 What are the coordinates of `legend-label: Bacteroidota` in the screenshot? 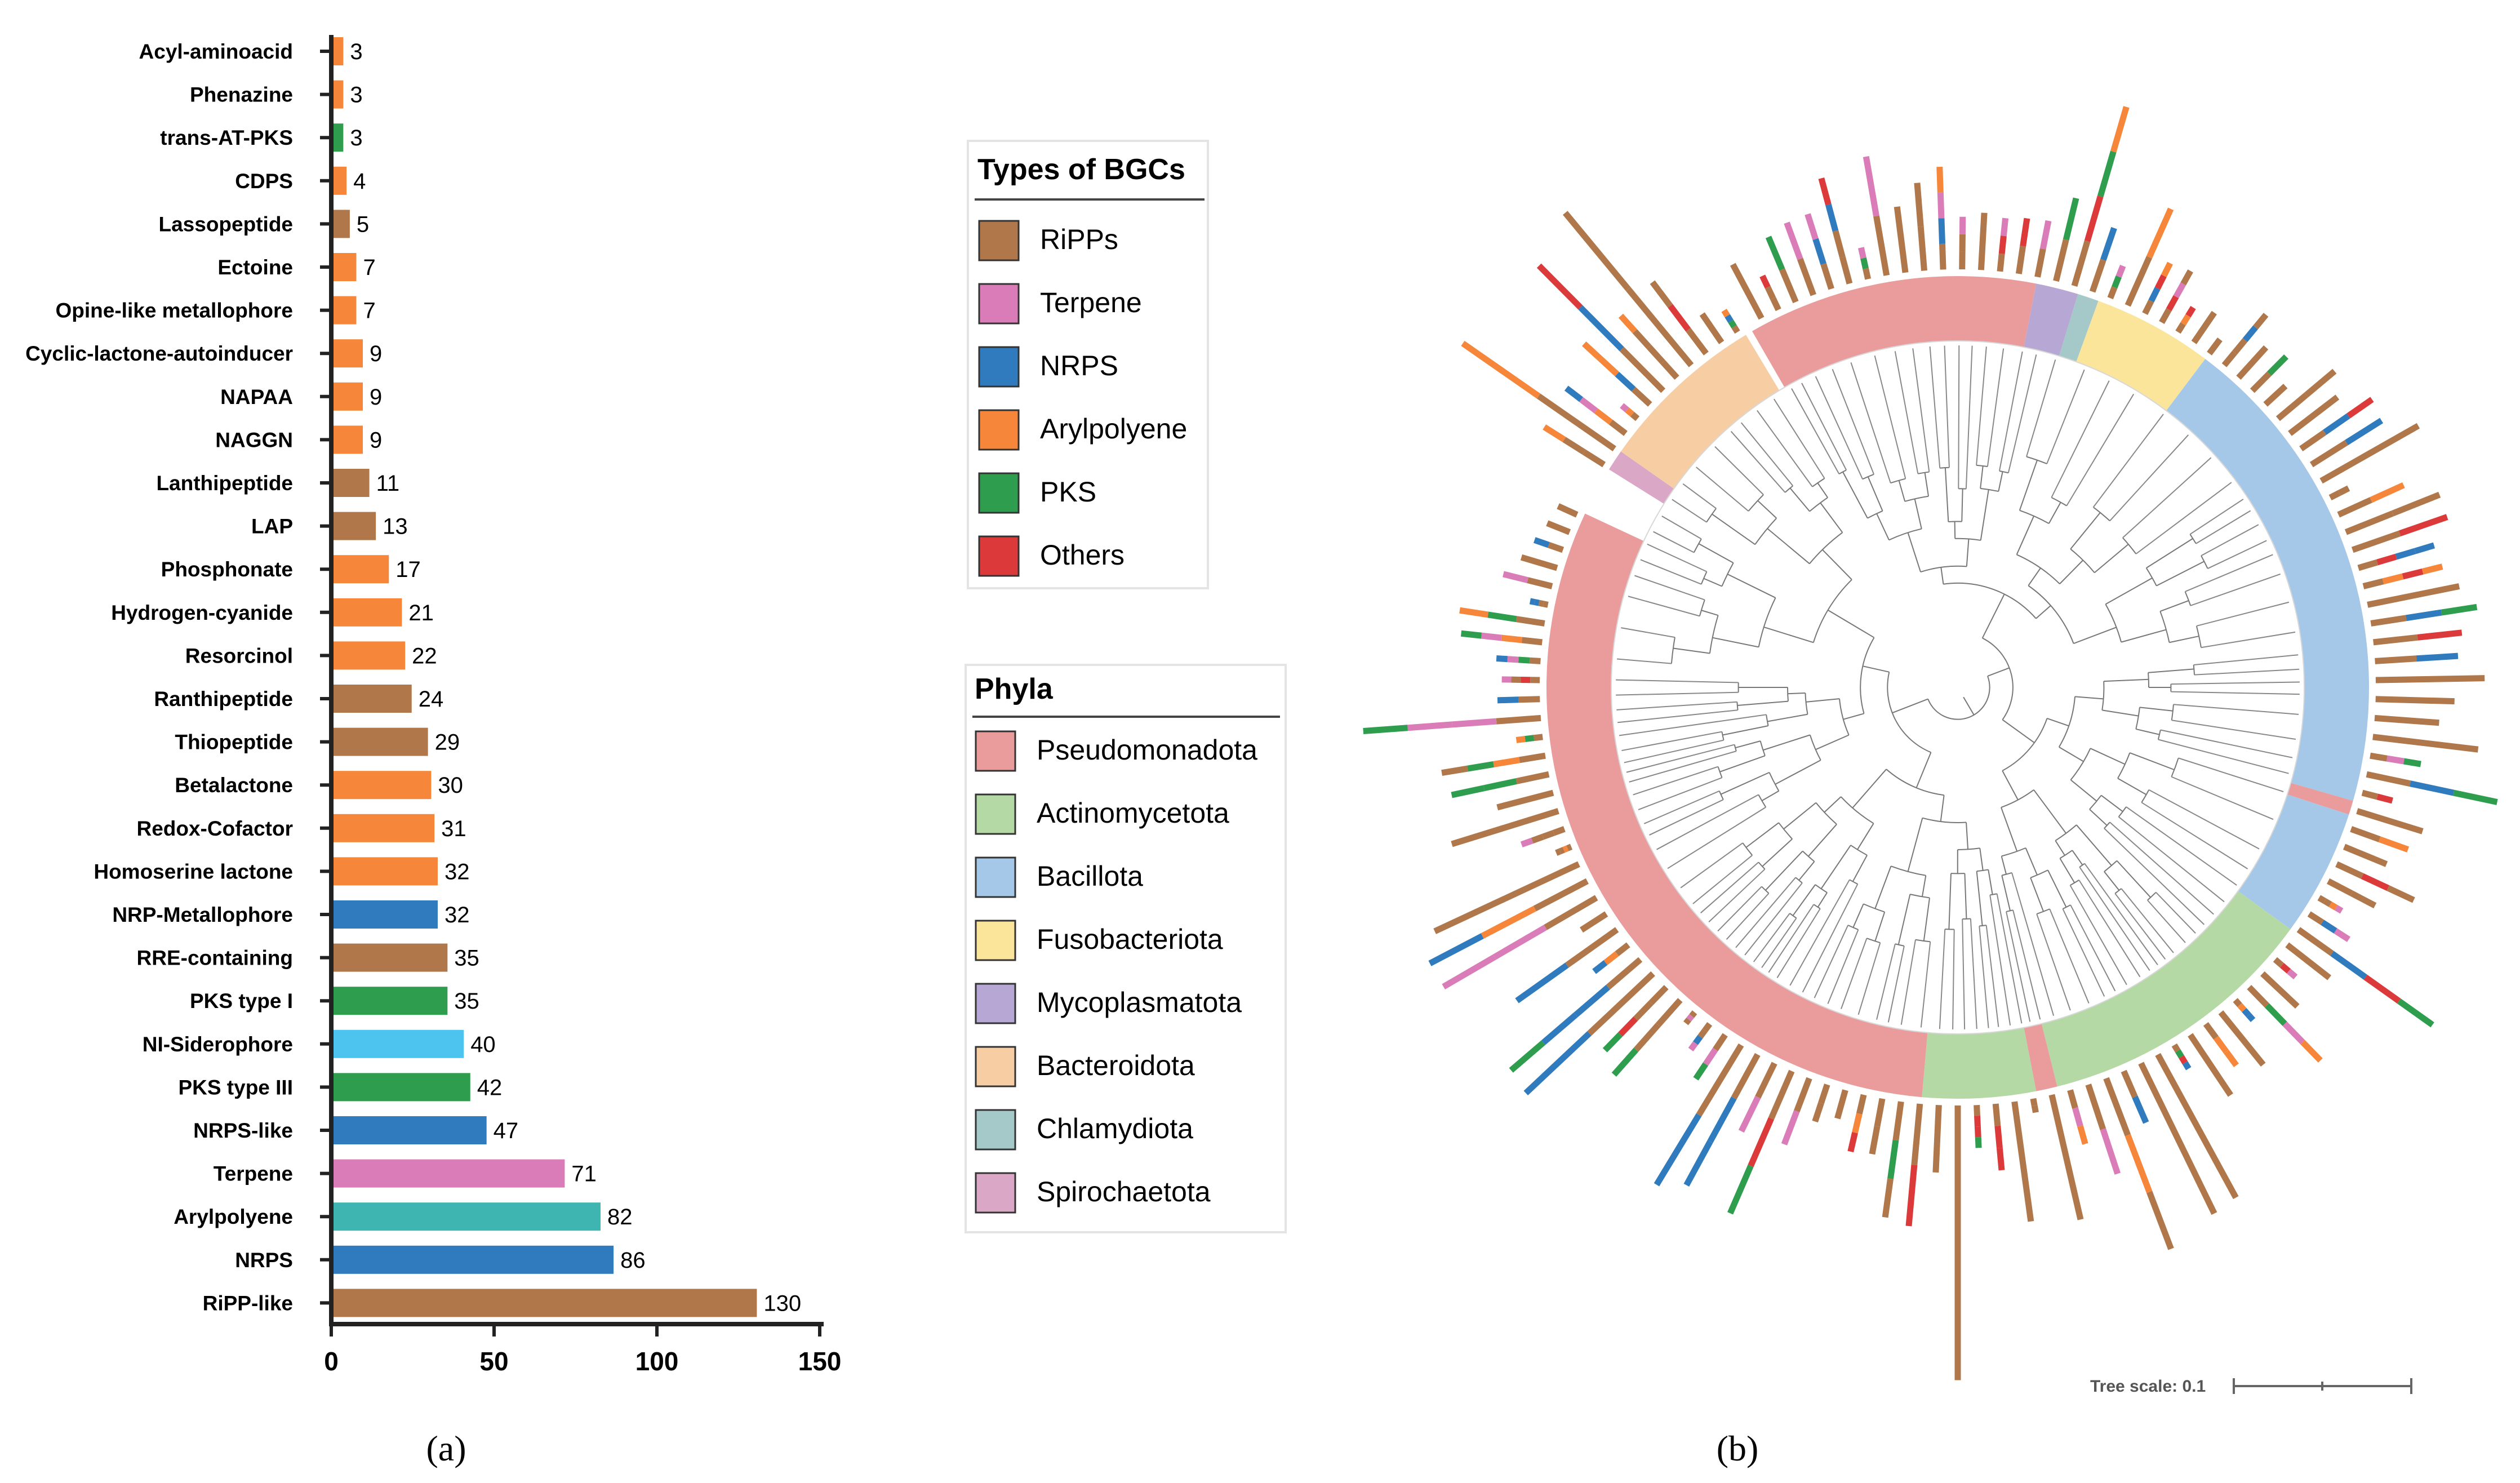 It's located at (1116, 1065).